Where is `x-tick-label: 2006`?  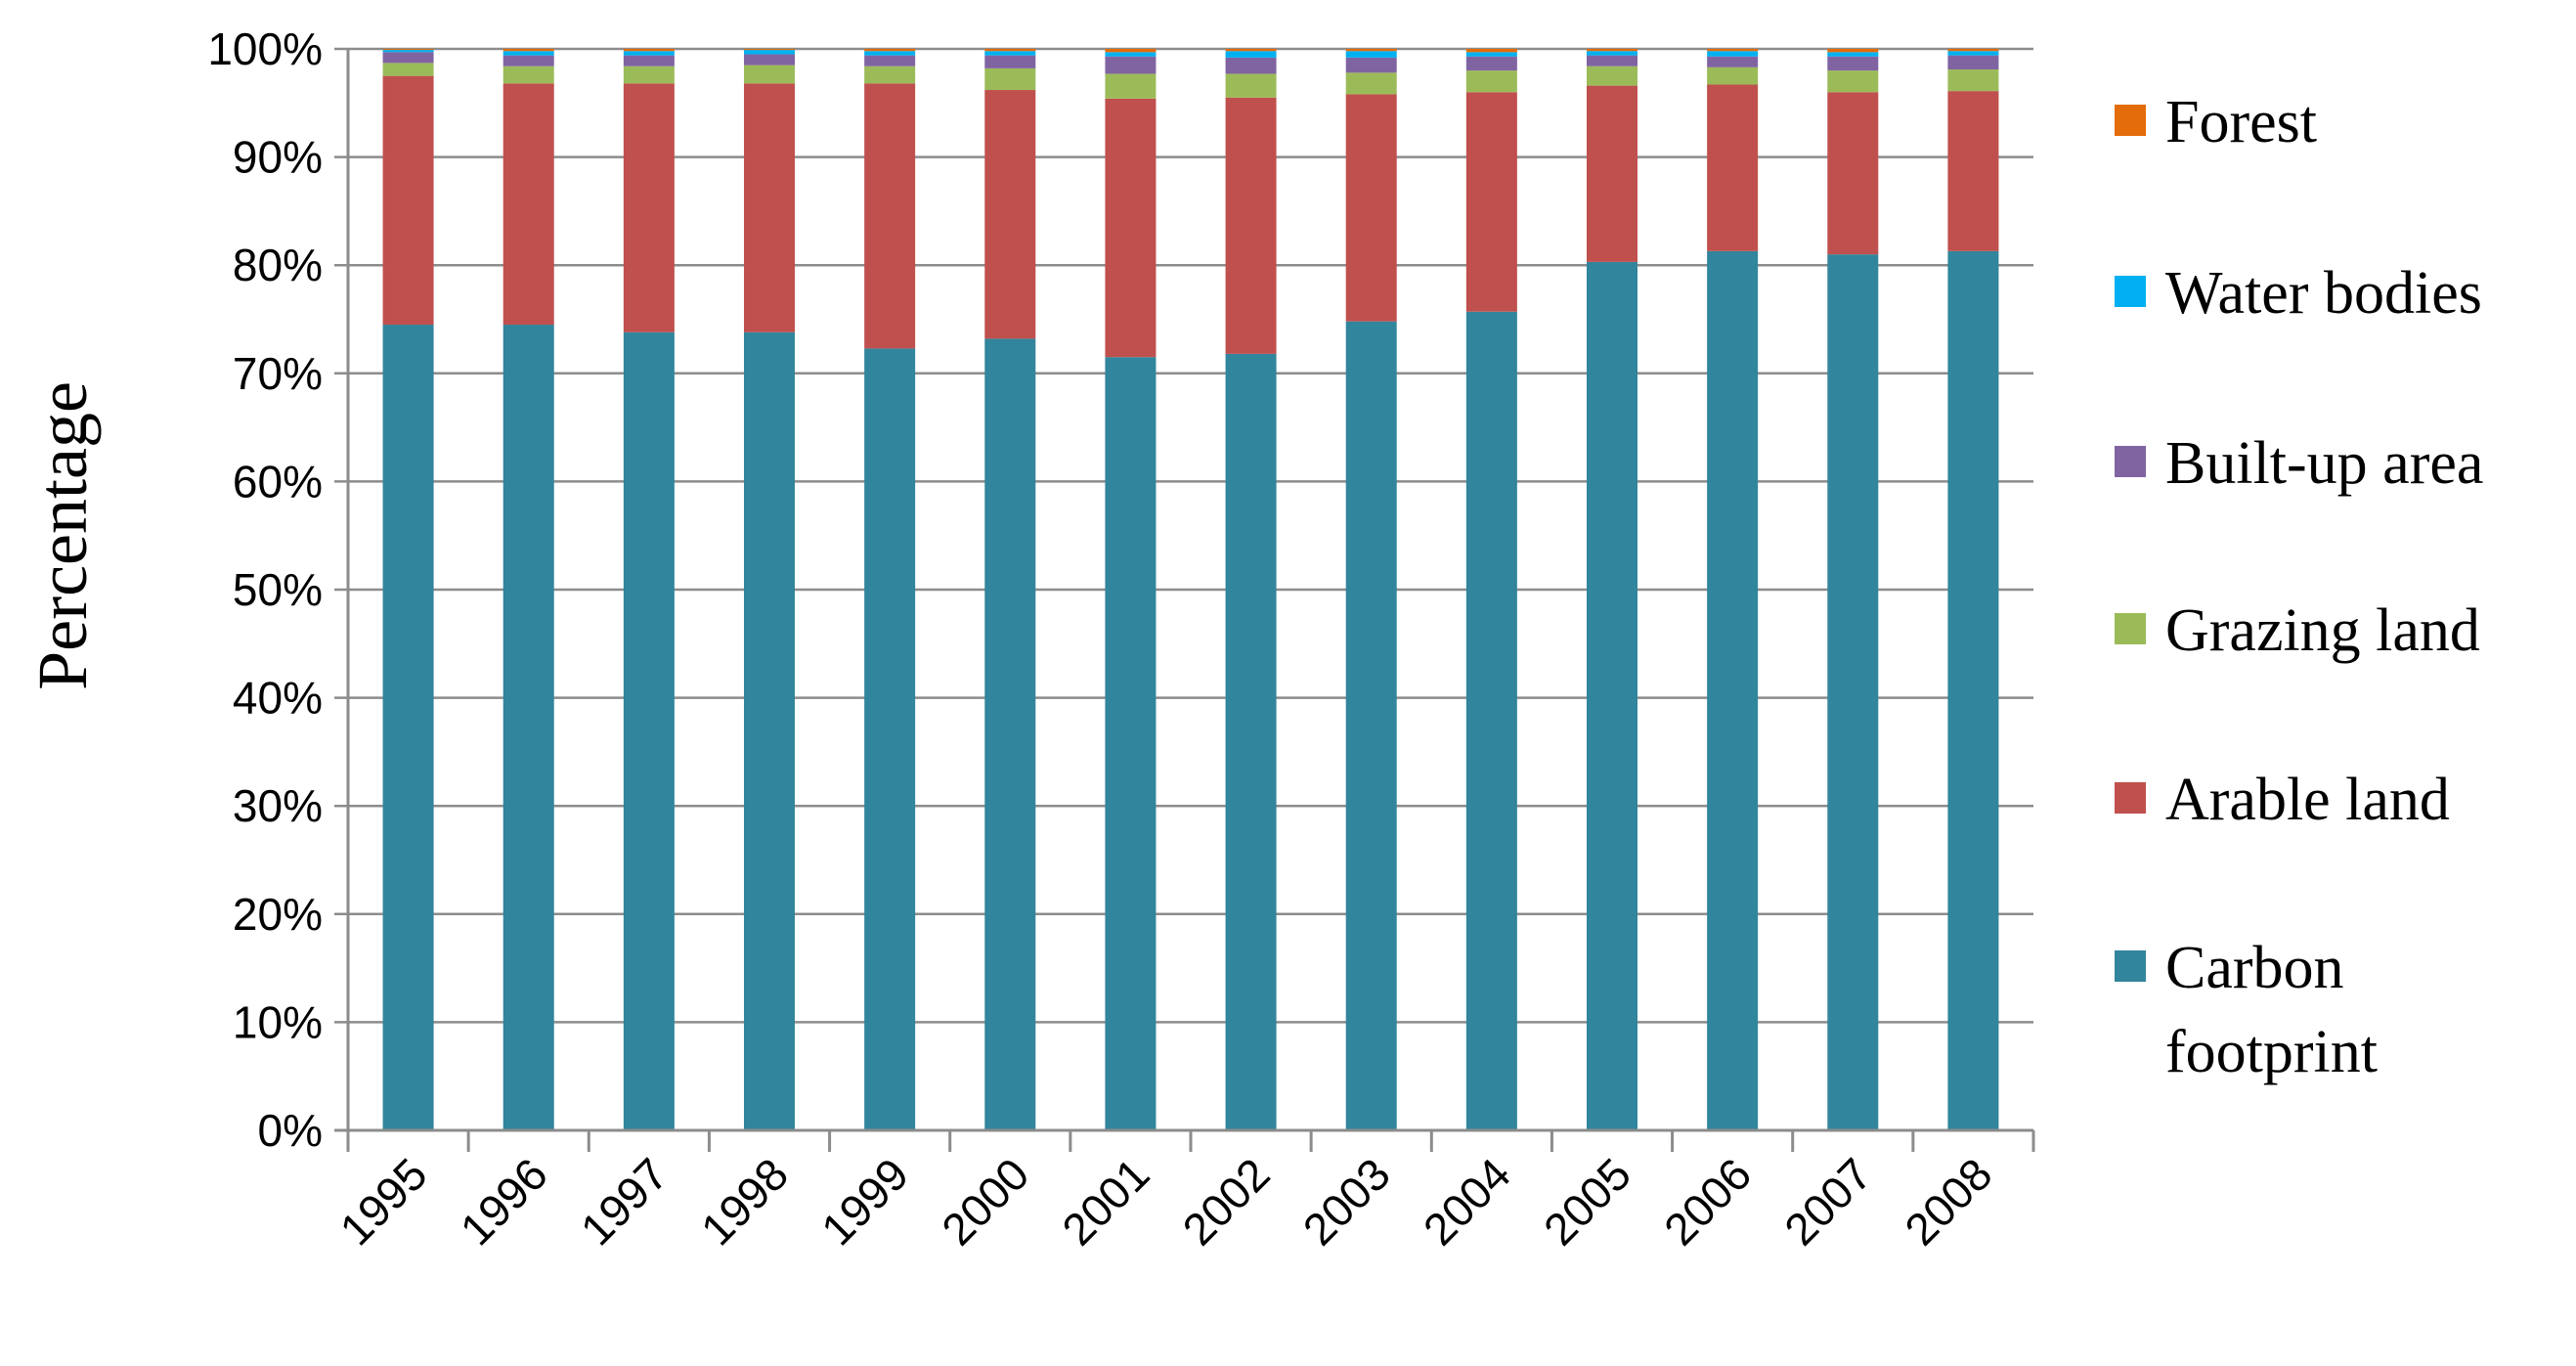
x-tick-label: 2006 is located at coordinates (1707, 1202).